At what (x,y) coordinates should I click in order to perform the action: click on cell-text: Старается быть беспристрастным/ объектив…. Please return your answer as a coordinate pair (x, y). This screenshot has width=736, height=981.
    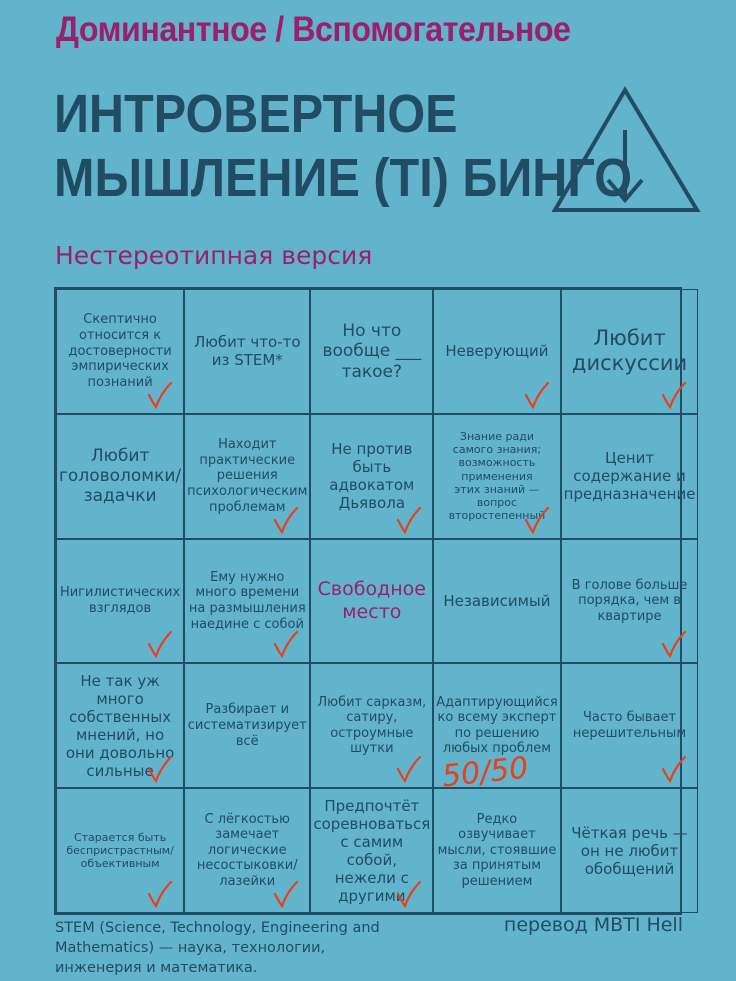
    Looking at the image, I should click on (120, 850).